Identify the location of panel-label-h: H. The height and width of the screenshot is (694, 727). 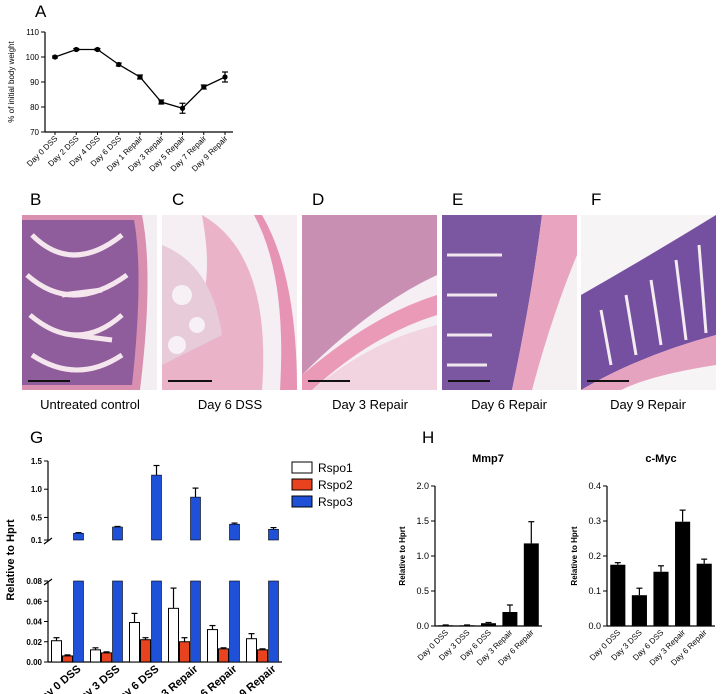
(428, 437).